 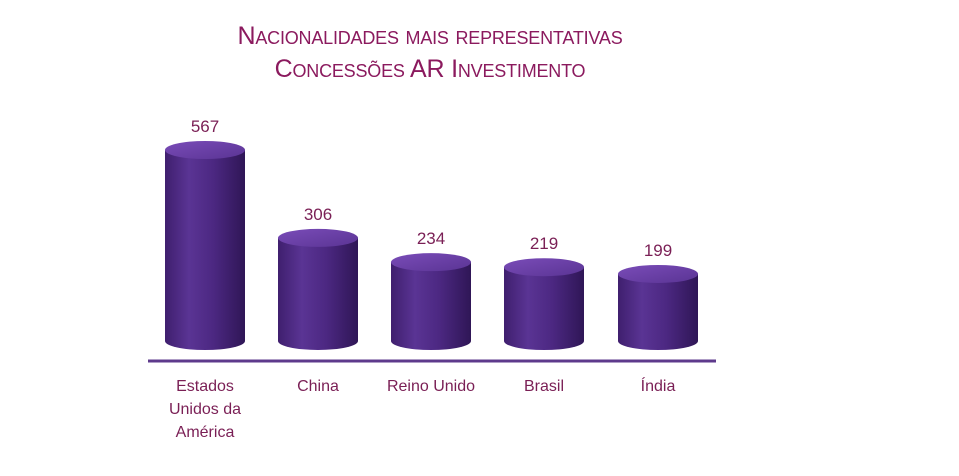 What do you see at coordinates (544, 243) in the screenshot?
I see `value-label: 219` at bounding box center [544, 243].